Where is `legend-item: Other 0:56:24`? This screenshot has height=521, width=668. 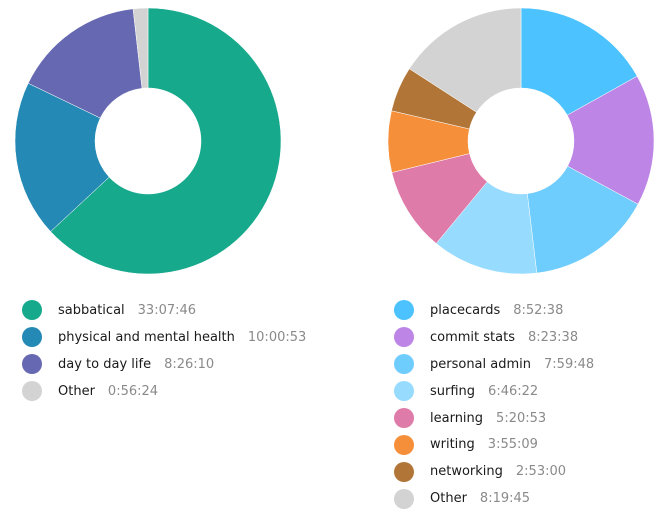 legend-item: Other 0:56:24 is located at coordinates (164, 391).